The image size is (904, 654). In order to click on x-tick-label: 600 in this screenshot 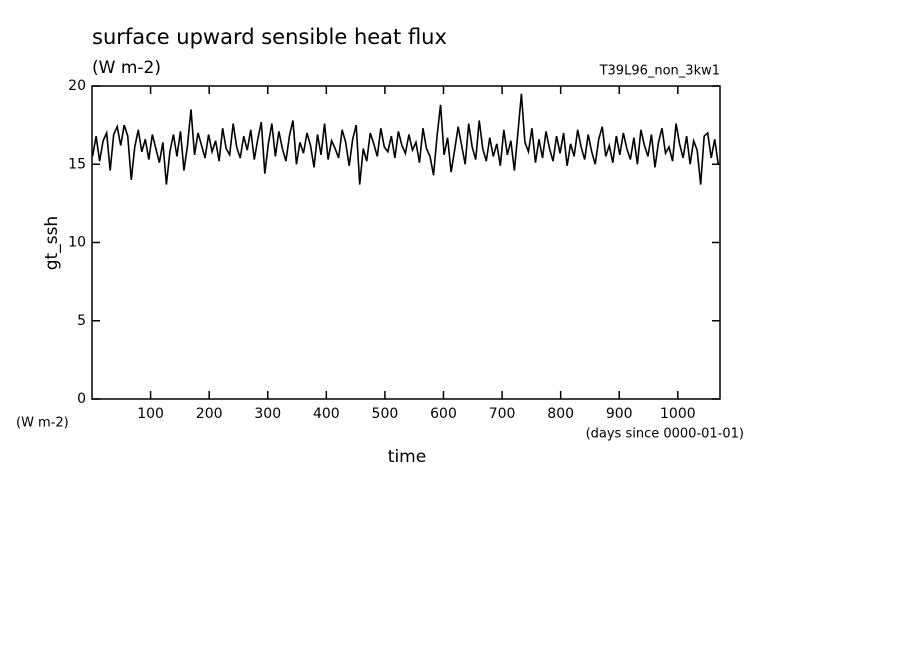, I will do `click(443, 414)`.